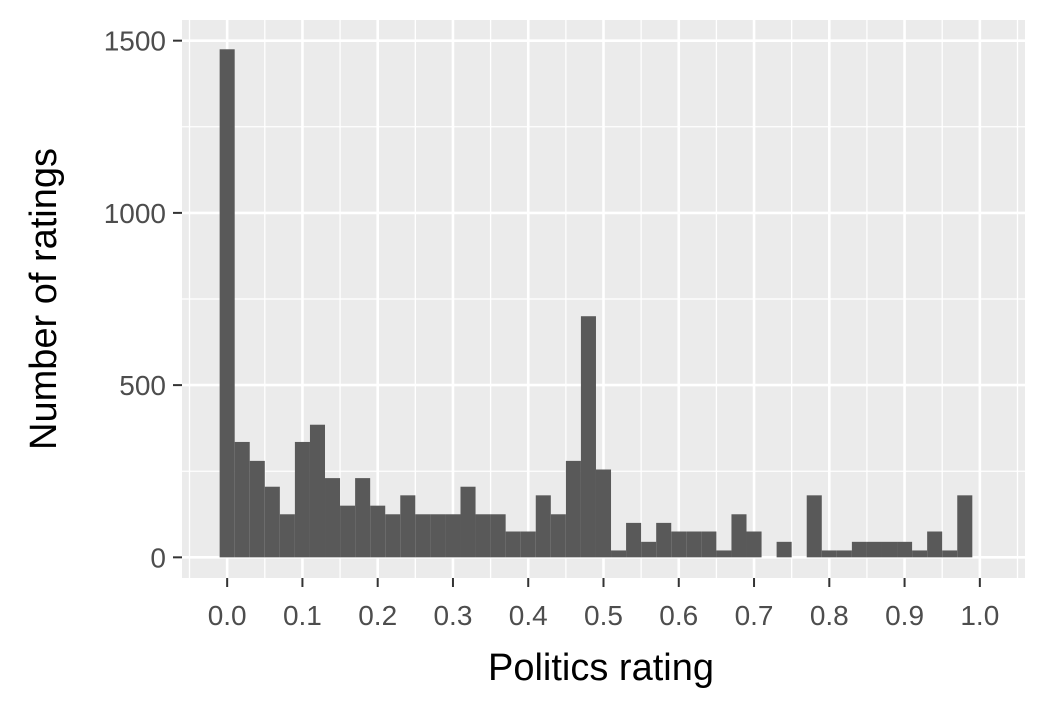 The height and width of the screenshot is (712, 1047). Describe the element at coordinates (528, 615) in the screenshot. I see `x-tick-label: 0.4` at that location.